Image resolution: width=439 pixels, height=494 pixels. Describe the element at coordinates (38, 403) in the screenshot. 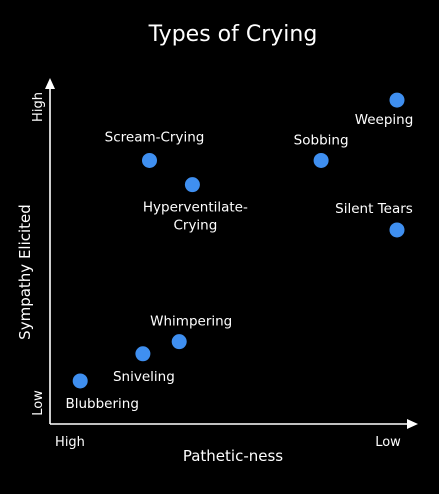

I see `y-tick-bottom: Low` at that location.